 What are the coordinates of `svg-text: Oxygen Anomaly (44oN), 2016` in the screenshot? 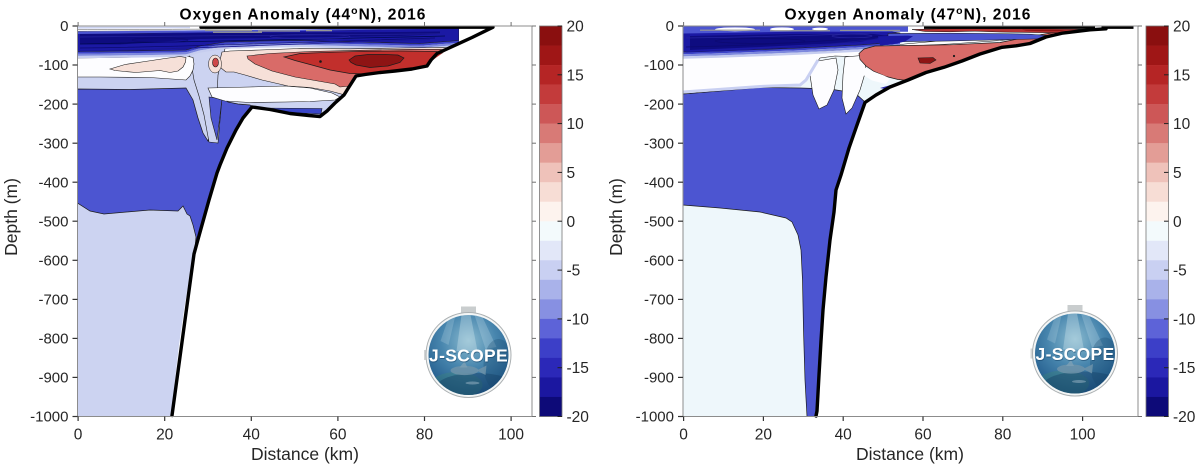 It's located at (303, 14).